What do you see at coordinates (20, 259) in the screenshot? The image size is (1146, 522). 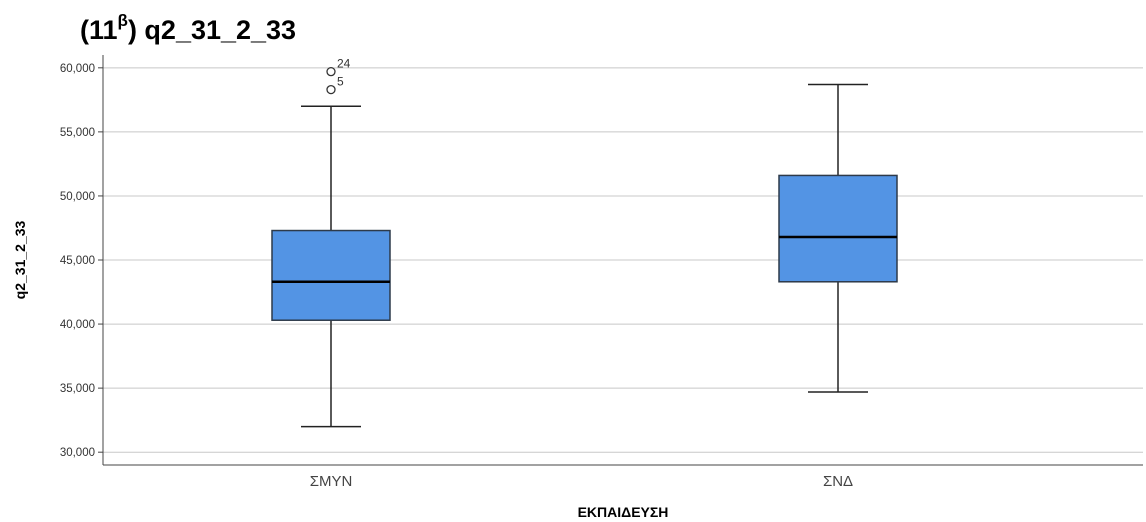 I see `y-axis-title: q2_31_2_33` at bounding box center [20, 259].